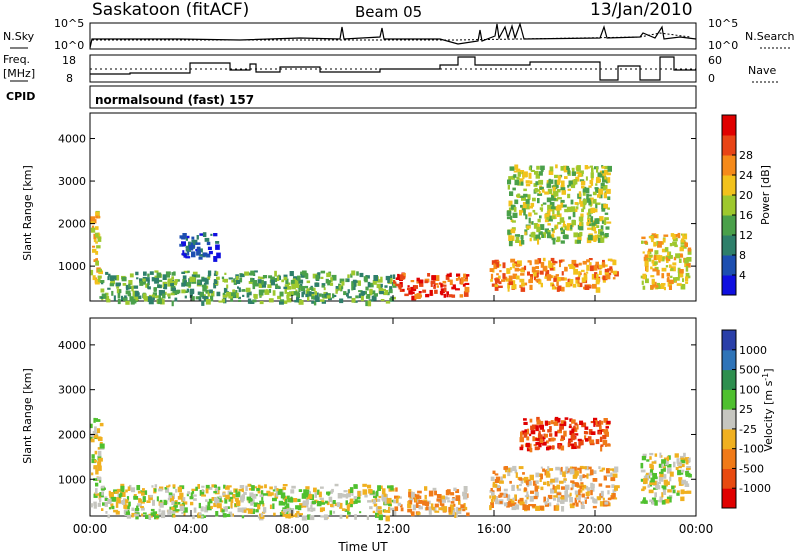 The image size is (800, 554). What do you see at coordinates (391, 469) in the screenshot?
I see `velocity-cells` at bounding box center [391, 469].